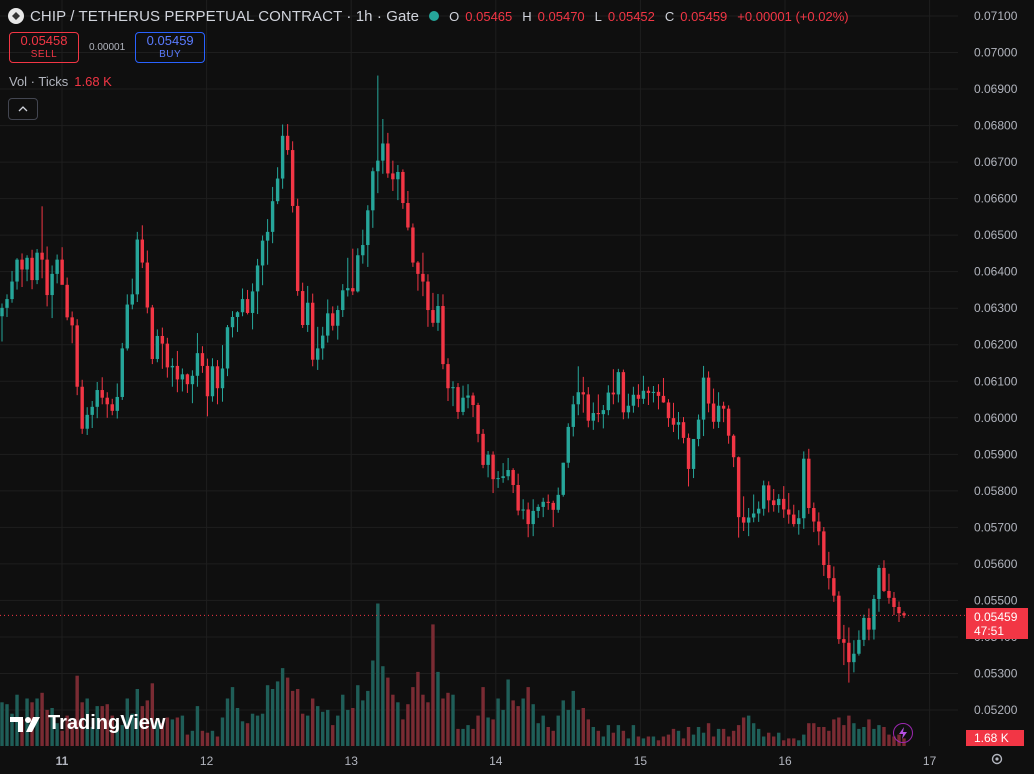 The image size is (1034, 774). I want to click on buy-button: 0.05459 BUY, so click(170, 47).